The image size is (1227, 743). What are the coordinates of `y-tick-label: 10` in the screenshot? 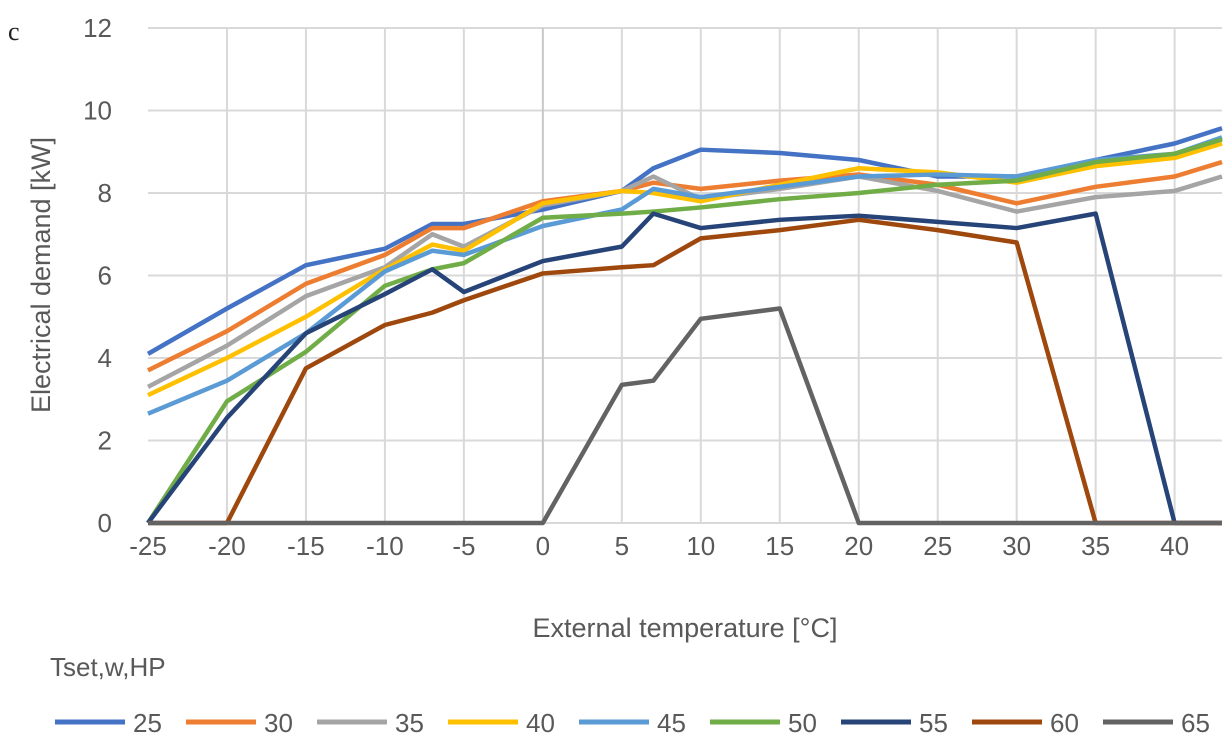 It's located at (97, 111).